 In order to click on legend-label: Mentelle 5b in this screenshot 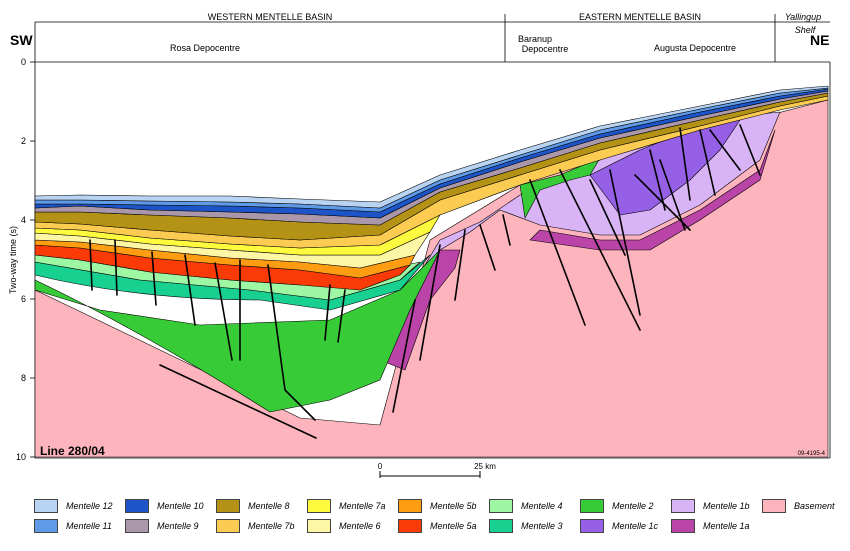, I will do `click(453, 506)`.